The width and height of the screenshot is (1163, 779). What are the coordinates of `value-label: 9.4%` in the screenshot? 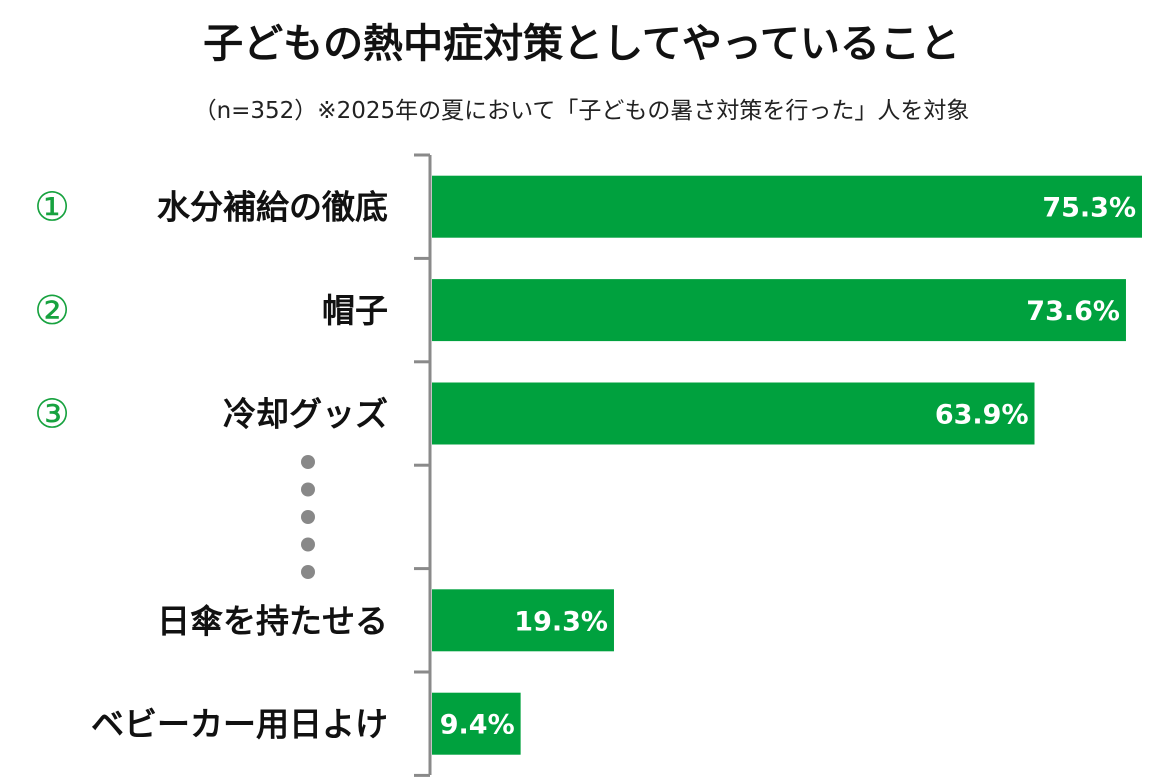 It's located at (477, 725).